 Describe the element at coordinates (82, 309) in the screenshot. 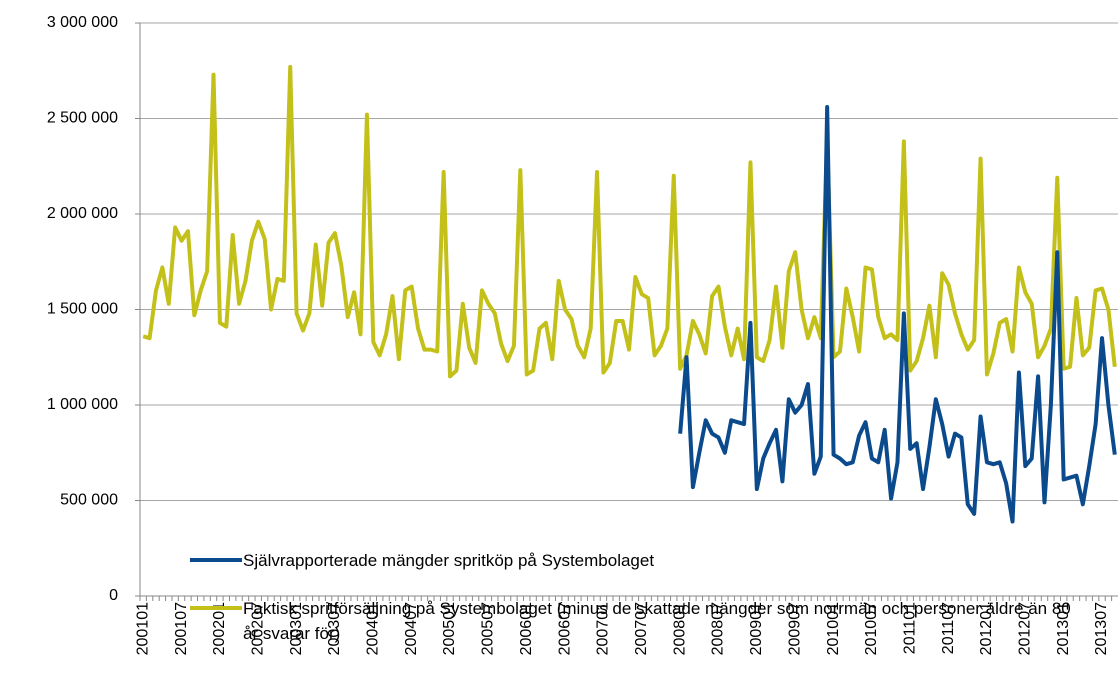

I see `y-tick-label: 1 500 000` at that location.